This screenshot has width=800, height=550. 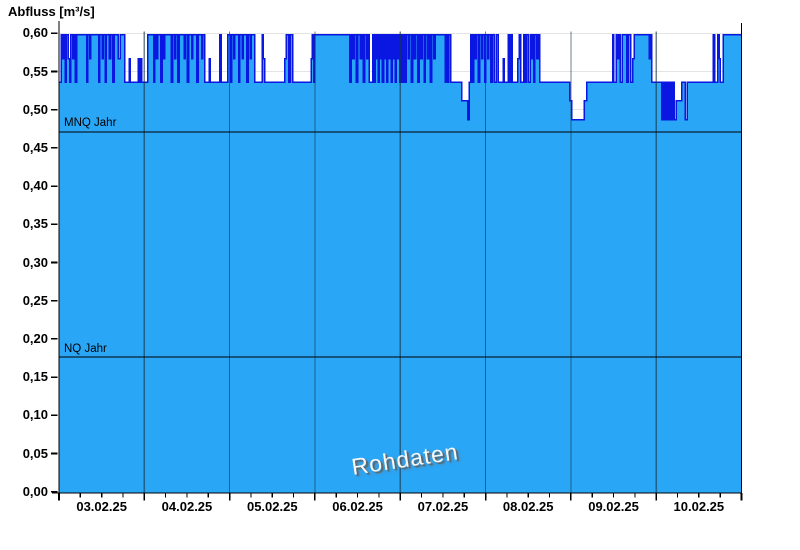 I want to click on x-tick-label: 08.02.25, so click(x=528, y=506).